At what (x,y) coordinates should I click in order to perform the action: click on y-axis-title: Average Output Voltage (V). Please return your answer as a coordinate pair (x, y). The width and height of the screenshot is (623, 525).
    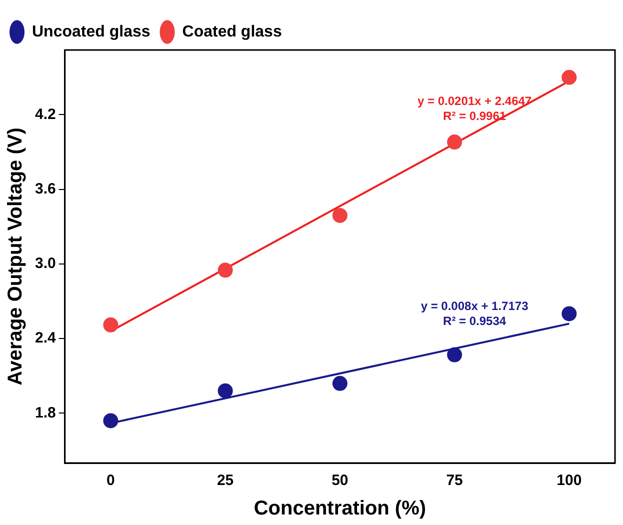
    Looking at the image, I should click on (15, 257).